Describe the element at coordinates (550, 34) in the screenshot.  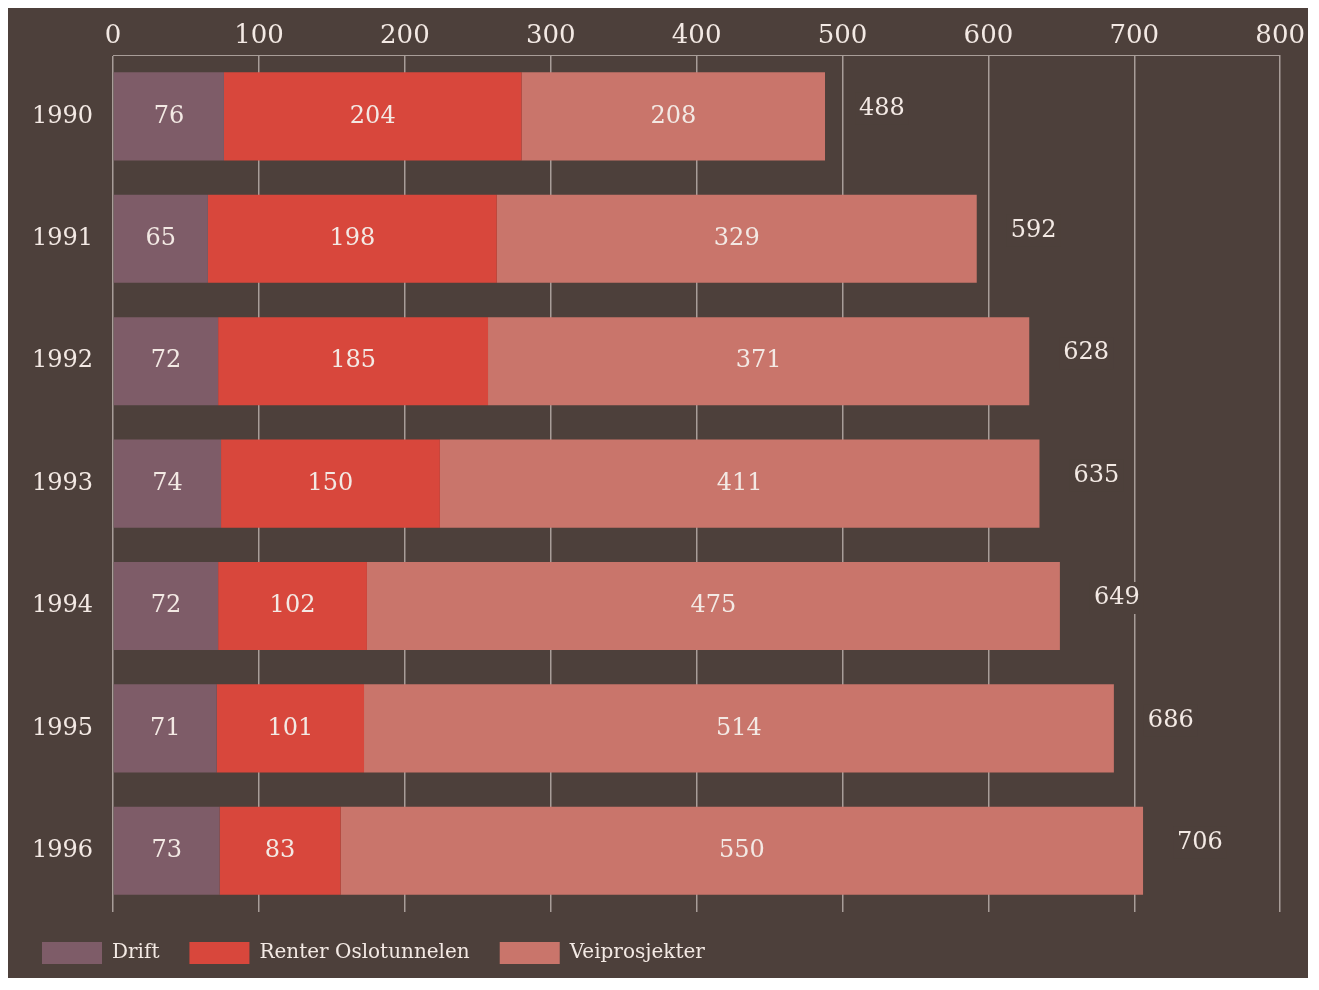
I see `x-tick-label: 300` at that location.